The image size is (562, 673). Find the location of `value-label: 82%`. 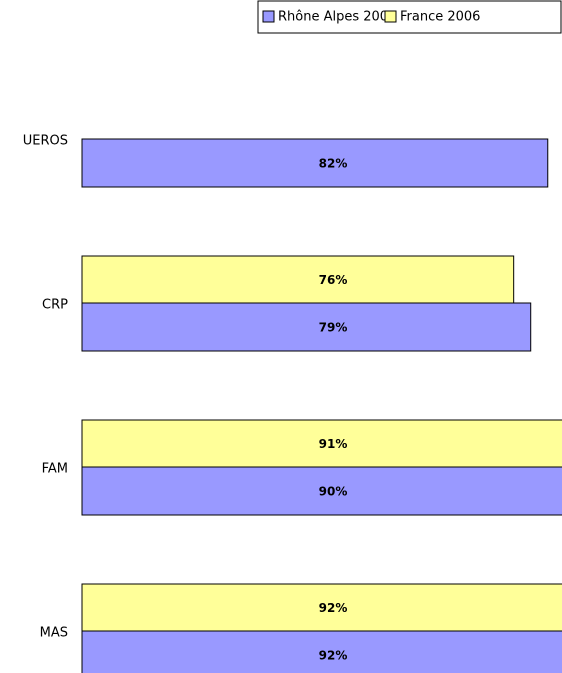

value-label: 82% is located at coordinates (333, 164).